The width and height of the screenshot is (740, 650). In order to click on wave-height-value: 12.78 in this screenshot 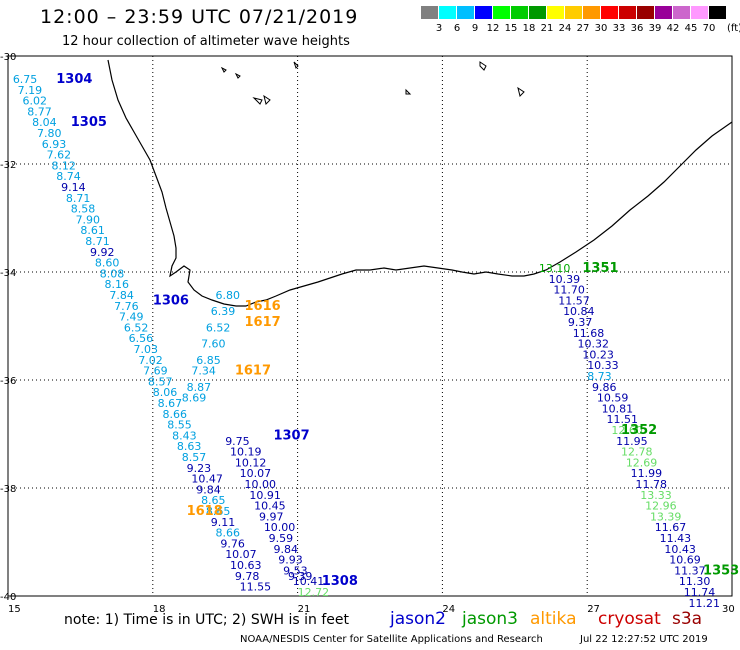, I will do `click(637, 452)`.